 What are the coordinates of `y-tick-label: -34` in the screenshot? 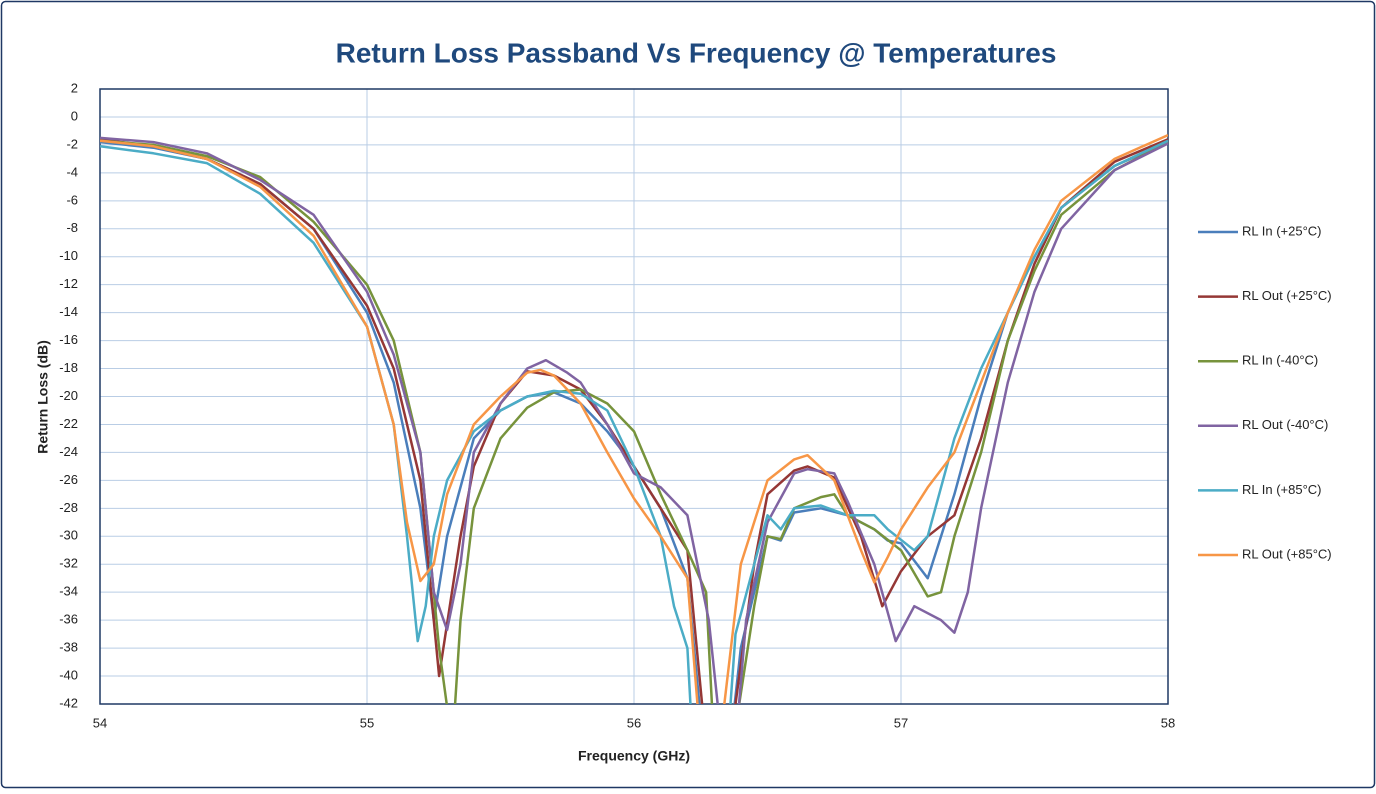 It's located at (68, 591).